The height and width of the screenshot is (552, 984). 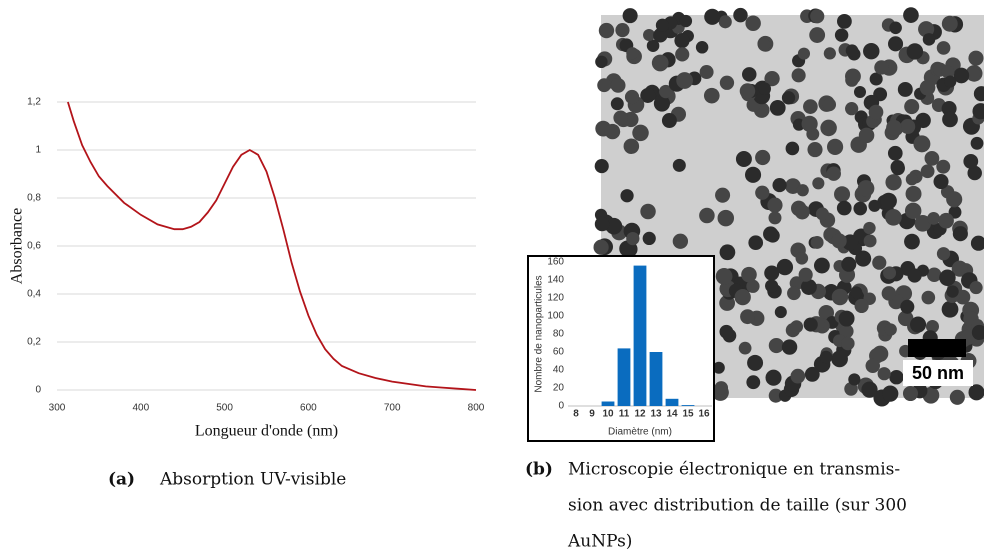 I want to click on scale-bar-label: 50 nm, so click(x=938, y=373).